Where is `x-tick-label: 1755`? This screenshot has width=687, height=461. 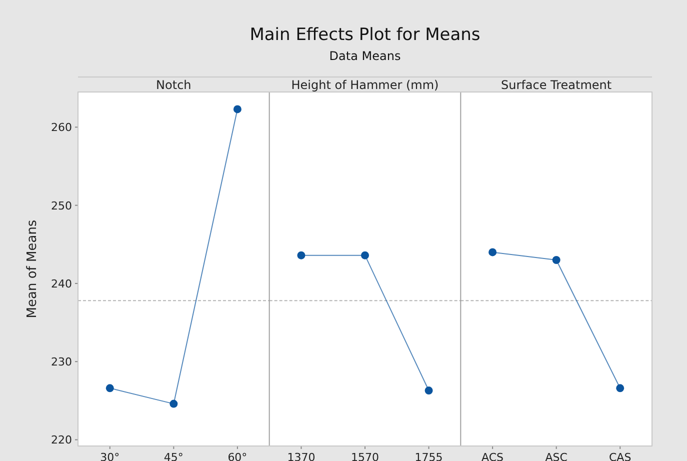 x-tick-label: 1755 is located at coordinates (428, 456).